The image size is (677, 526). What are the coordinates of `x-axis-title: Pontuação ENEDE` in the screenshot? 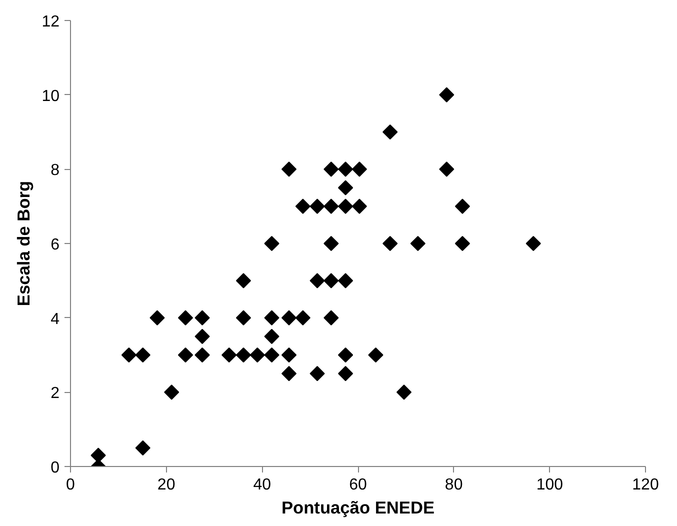 It's located at (358, 508).